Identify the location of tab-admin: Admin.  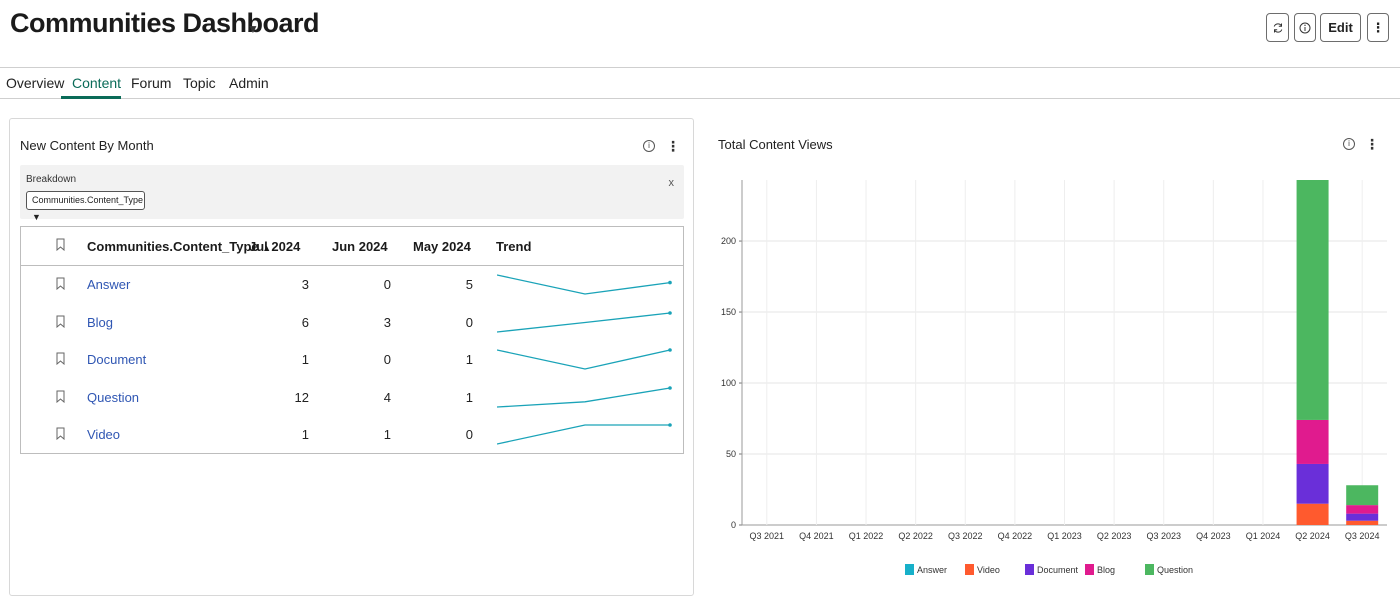
(249, 83).